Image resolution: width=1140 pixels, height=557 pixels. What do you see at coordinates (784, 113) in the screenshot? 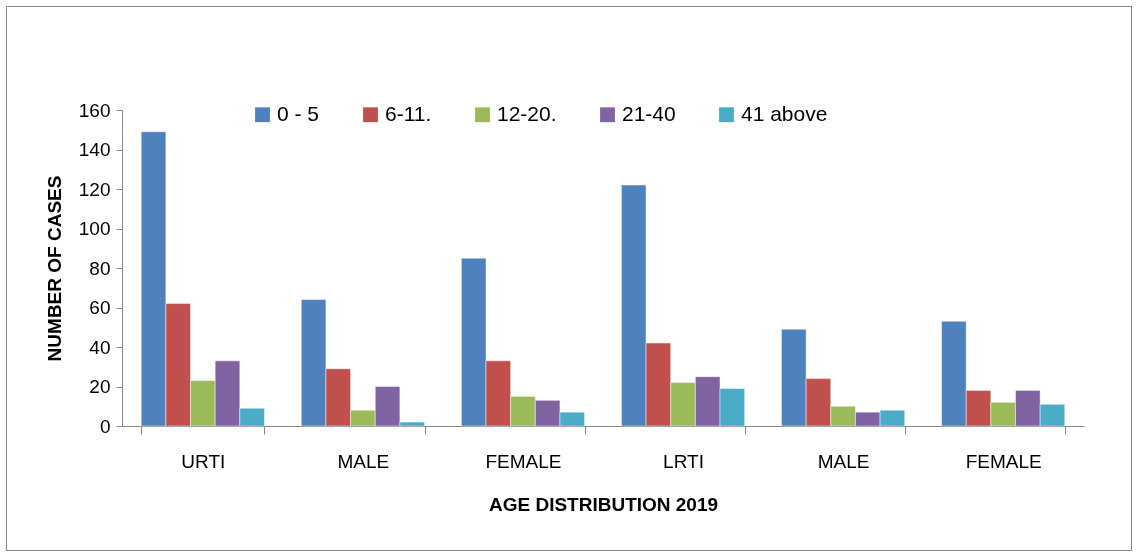
I see `legend-label: 41 above` at bounding box center [784, 113].